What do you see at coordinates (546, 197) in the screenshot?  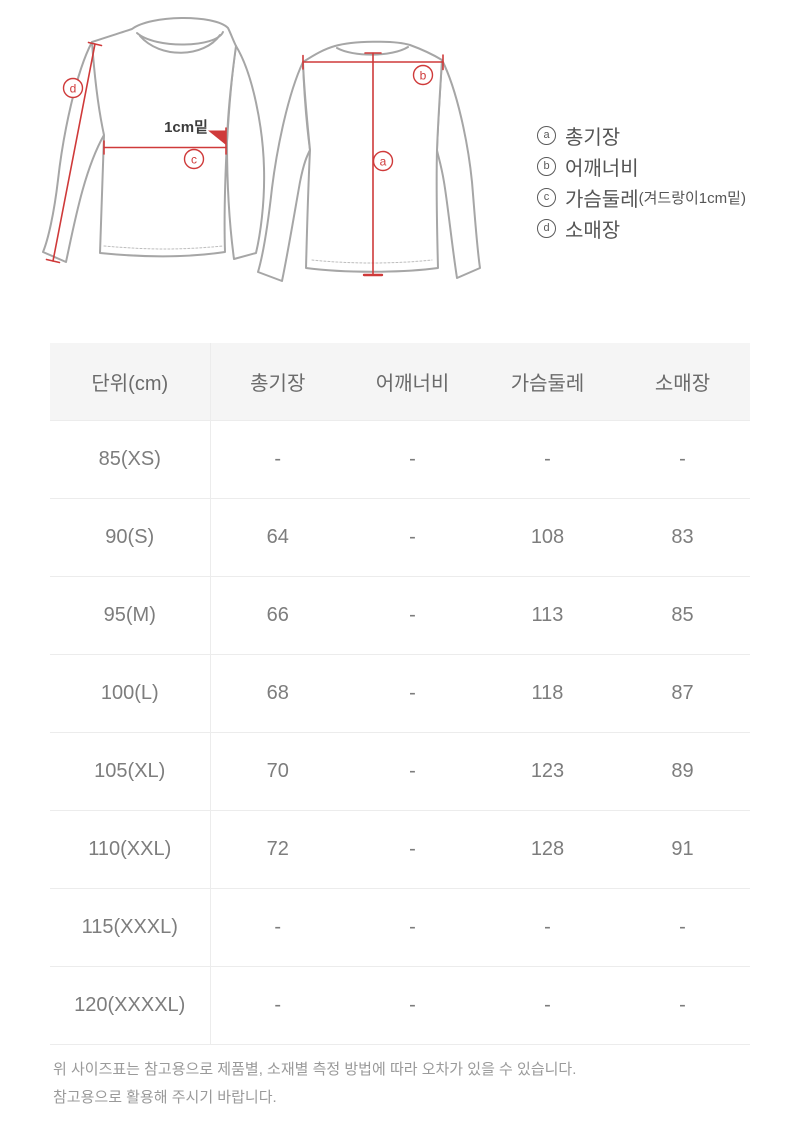 I see `legend-circle-c: c` at bounding box center [546, 197].